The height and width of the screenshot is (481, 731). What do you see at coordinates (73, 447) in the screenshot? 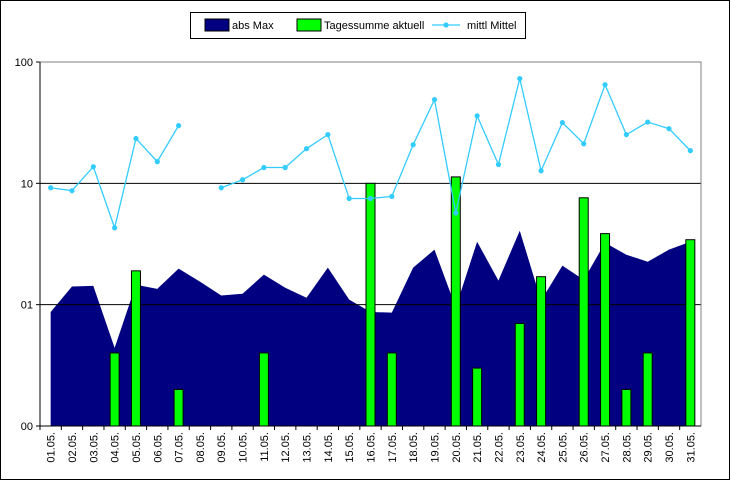
I see `x-tick-label: 02.05.` at bounding box center [73, 447].